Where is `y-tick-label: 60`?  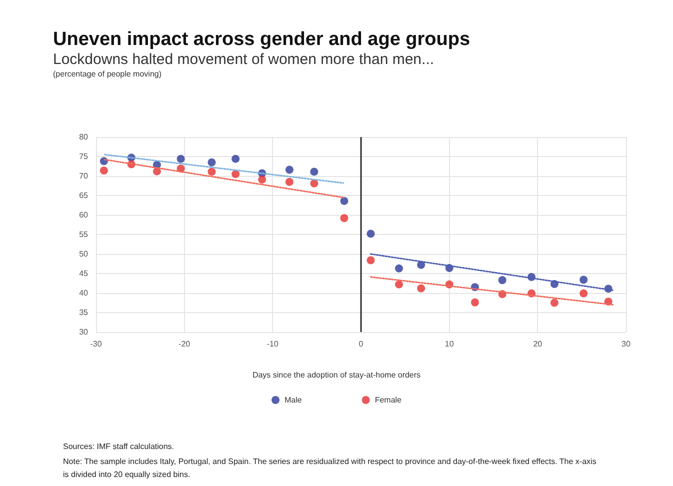 y-tick-label: 60 is located at coordinates (84, 215).